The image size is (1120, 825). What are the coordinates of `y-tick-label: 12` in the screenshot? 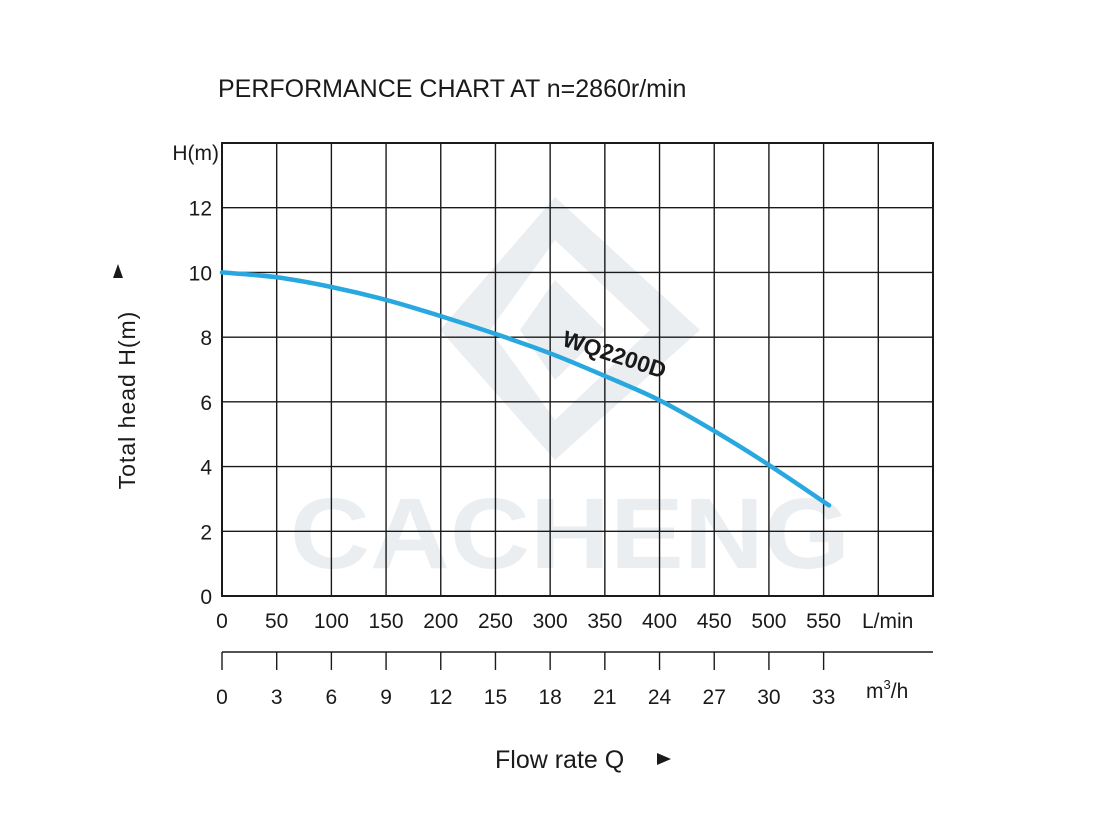 It's located at (200, 209).